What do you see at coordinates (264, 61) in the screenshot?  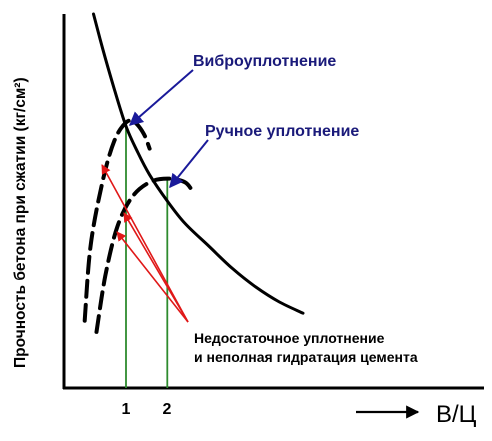 I see `annotation-vibro: Виброуплотнение` at bounding box center [264, 61].